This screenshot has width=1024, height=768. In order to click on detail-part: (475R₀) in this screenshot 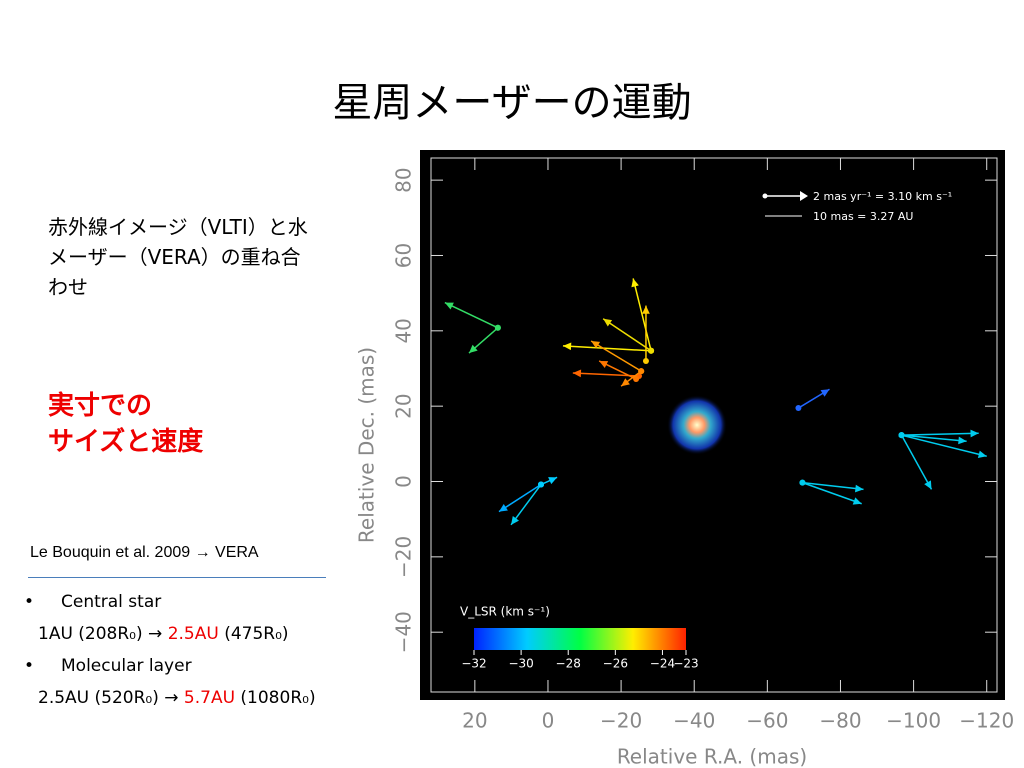, I will do `click(253, 634)`.